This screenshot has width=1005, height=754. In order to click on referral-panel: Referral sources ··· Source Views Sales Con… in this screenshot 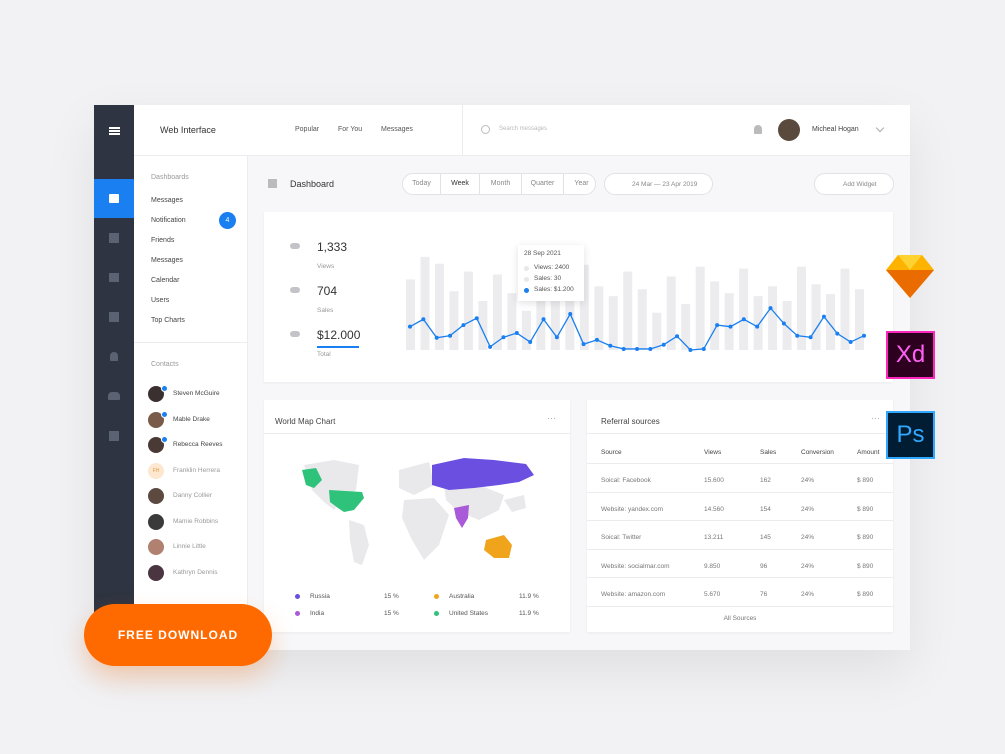, I will do `click(740, 516)`.